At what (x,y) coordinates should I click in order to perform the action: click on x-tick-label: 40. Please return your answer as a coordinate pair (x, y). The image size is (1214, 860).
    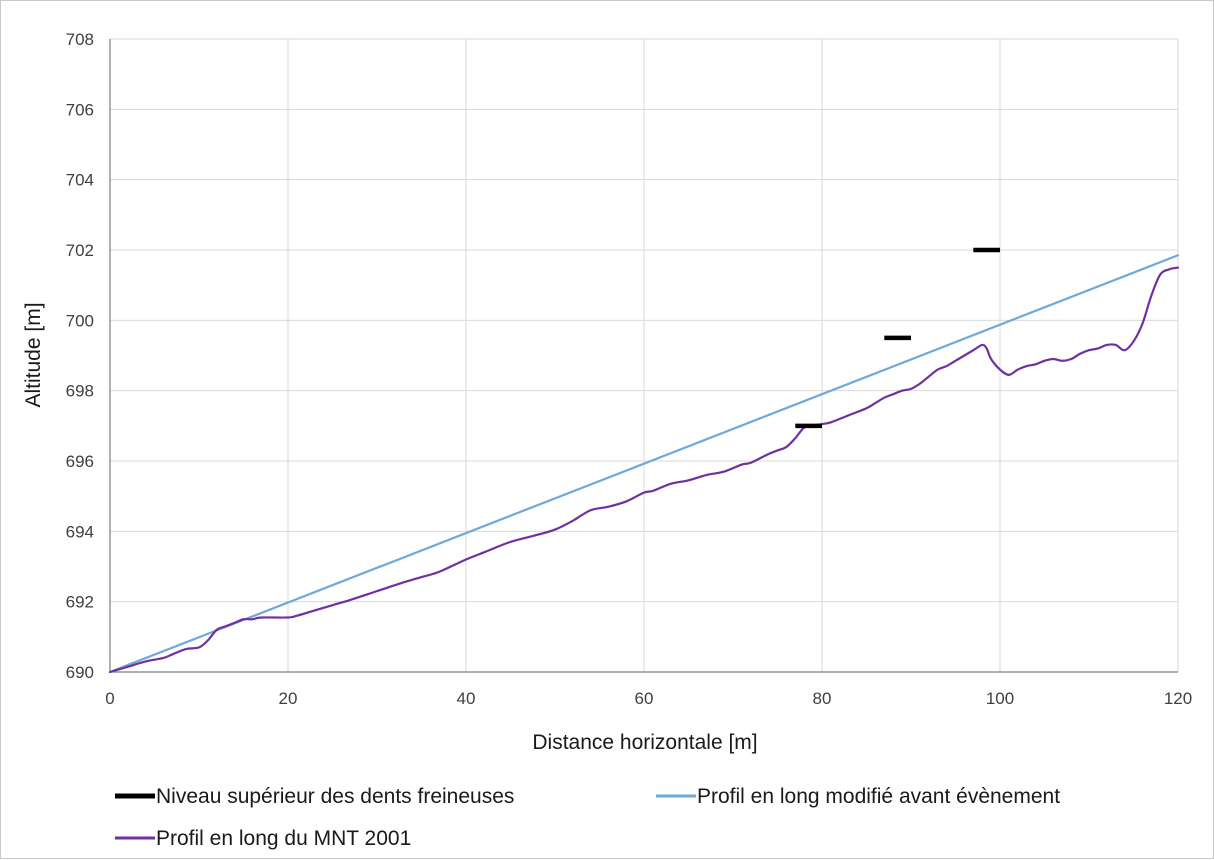
    Looking at the image, I should click on (466, 698).